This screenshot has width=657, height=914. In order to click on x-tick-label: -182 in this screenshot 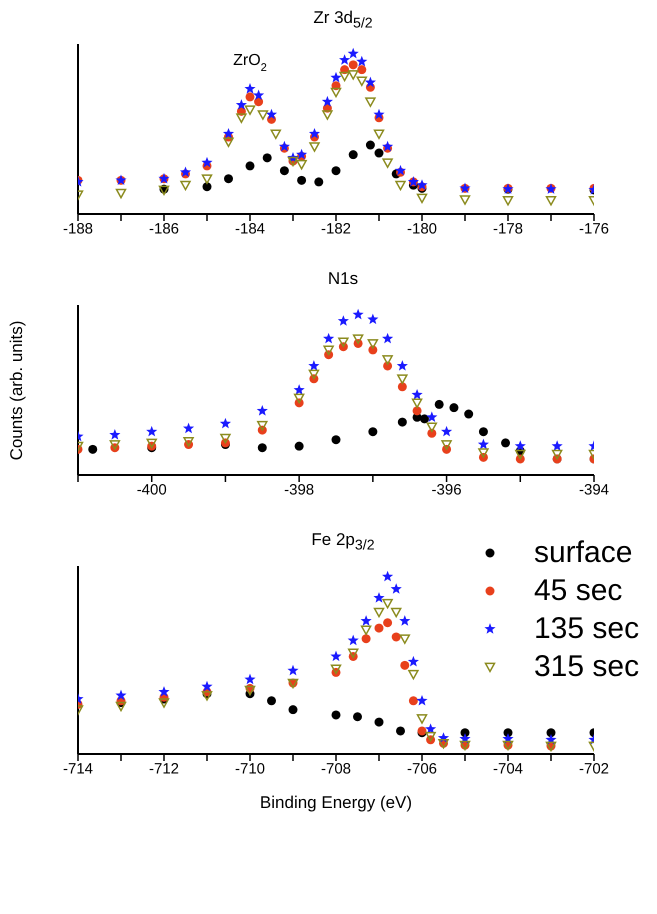, I will do `click(336, 229)`.